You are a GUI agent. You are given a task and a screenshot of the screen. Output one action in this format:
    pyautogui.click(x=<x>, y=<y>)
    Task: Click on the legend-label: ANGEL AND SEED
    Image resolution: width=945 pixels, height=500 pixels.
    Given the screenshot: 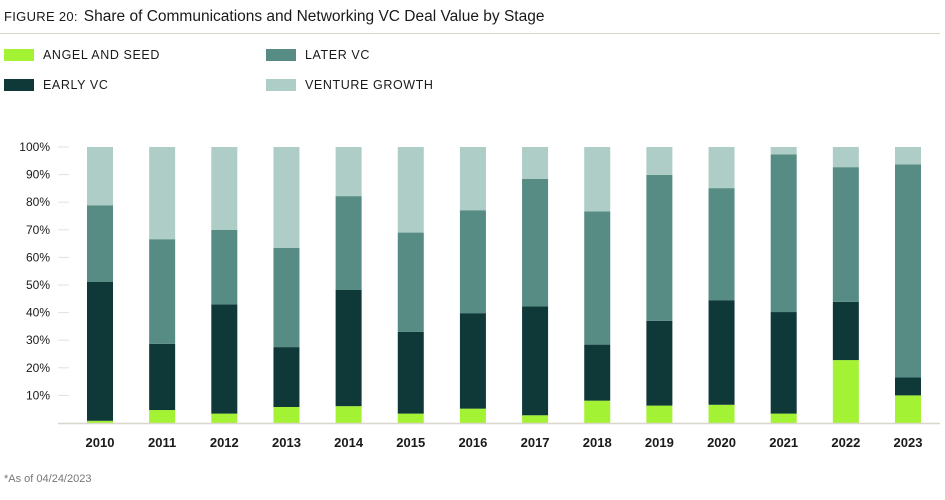 What is the action you would take?
    pyautogui.click(x=101, y=55)
    